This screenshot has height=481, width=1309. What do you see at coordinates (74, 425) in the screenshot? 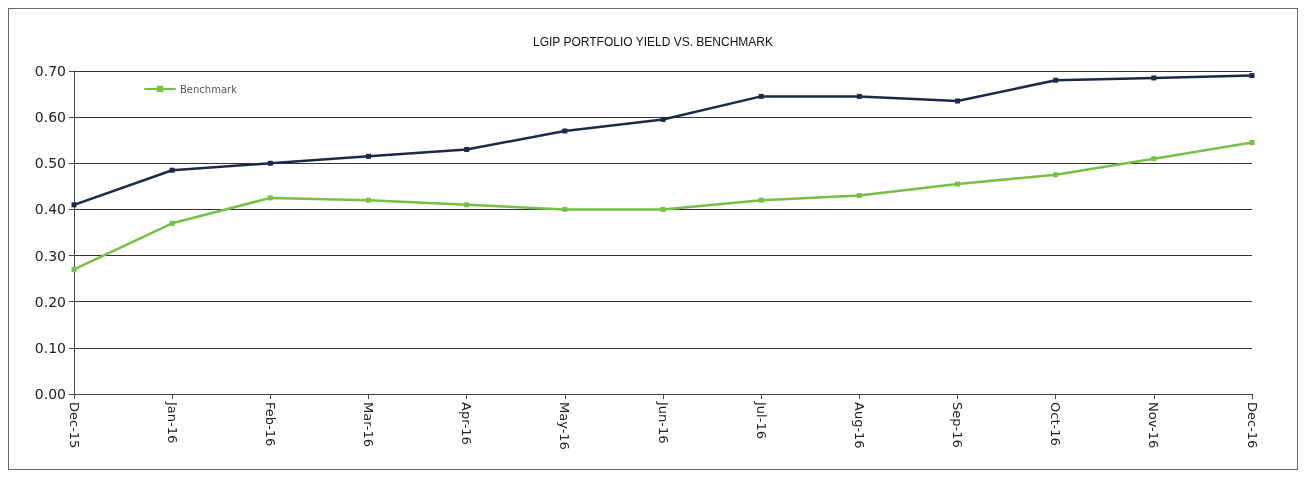
I see `x-tick-label: Dec-15` at bounding box center [74, 425].